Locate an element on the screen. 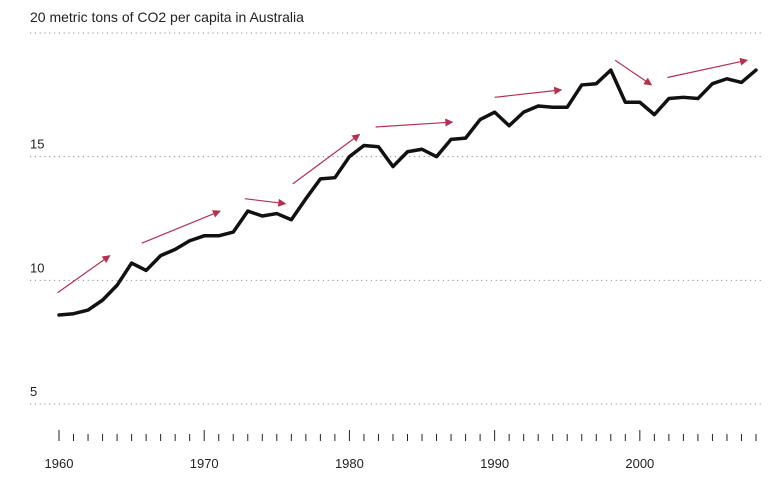 This screenshot has width=779, height=483. x-tick-label-1990: 1990 is located at coordinates (494, 463).